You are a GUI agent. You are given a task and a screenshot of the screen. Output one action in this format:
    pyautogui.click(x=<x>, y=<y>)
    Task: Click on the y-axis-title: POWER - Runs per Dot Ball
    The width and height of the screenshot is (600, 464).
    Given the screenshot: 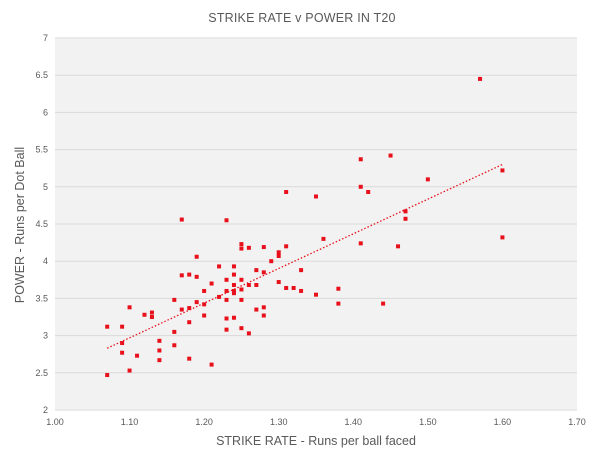 What is the action you would take?
    pyautogui.click(x=20, y=225)
    